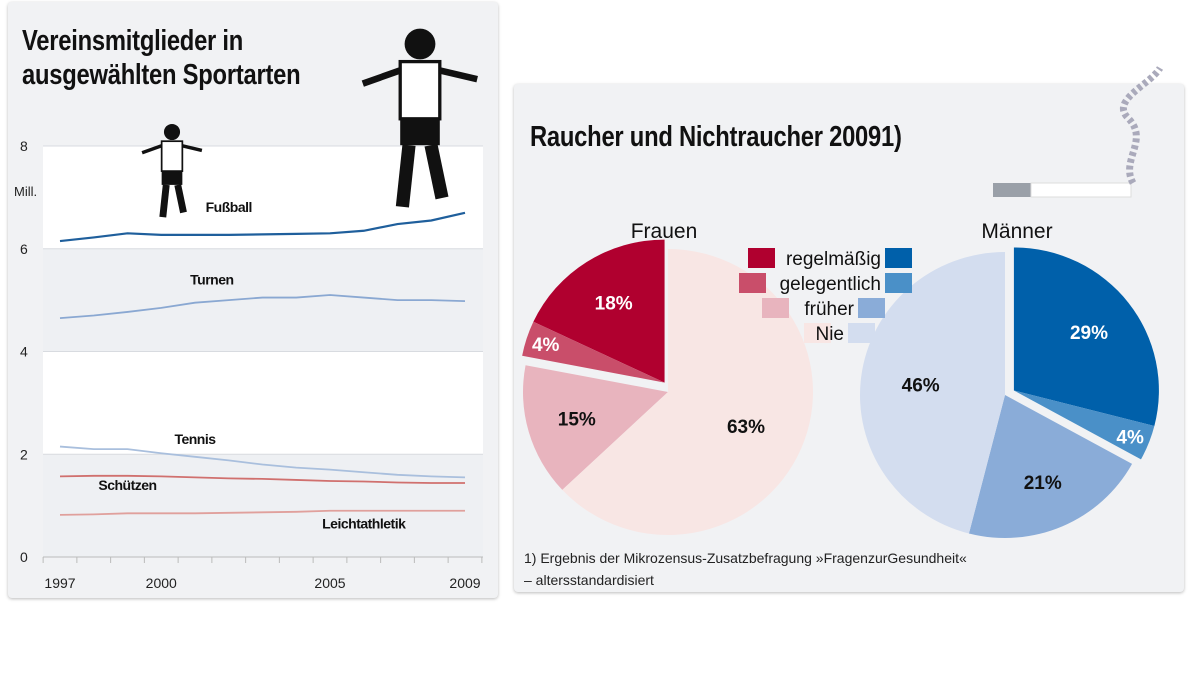 Image resolution: width=1200 pixels, height=675 pixels. I want to click on pie-slice-Männer-Nie, so click(932, 393).